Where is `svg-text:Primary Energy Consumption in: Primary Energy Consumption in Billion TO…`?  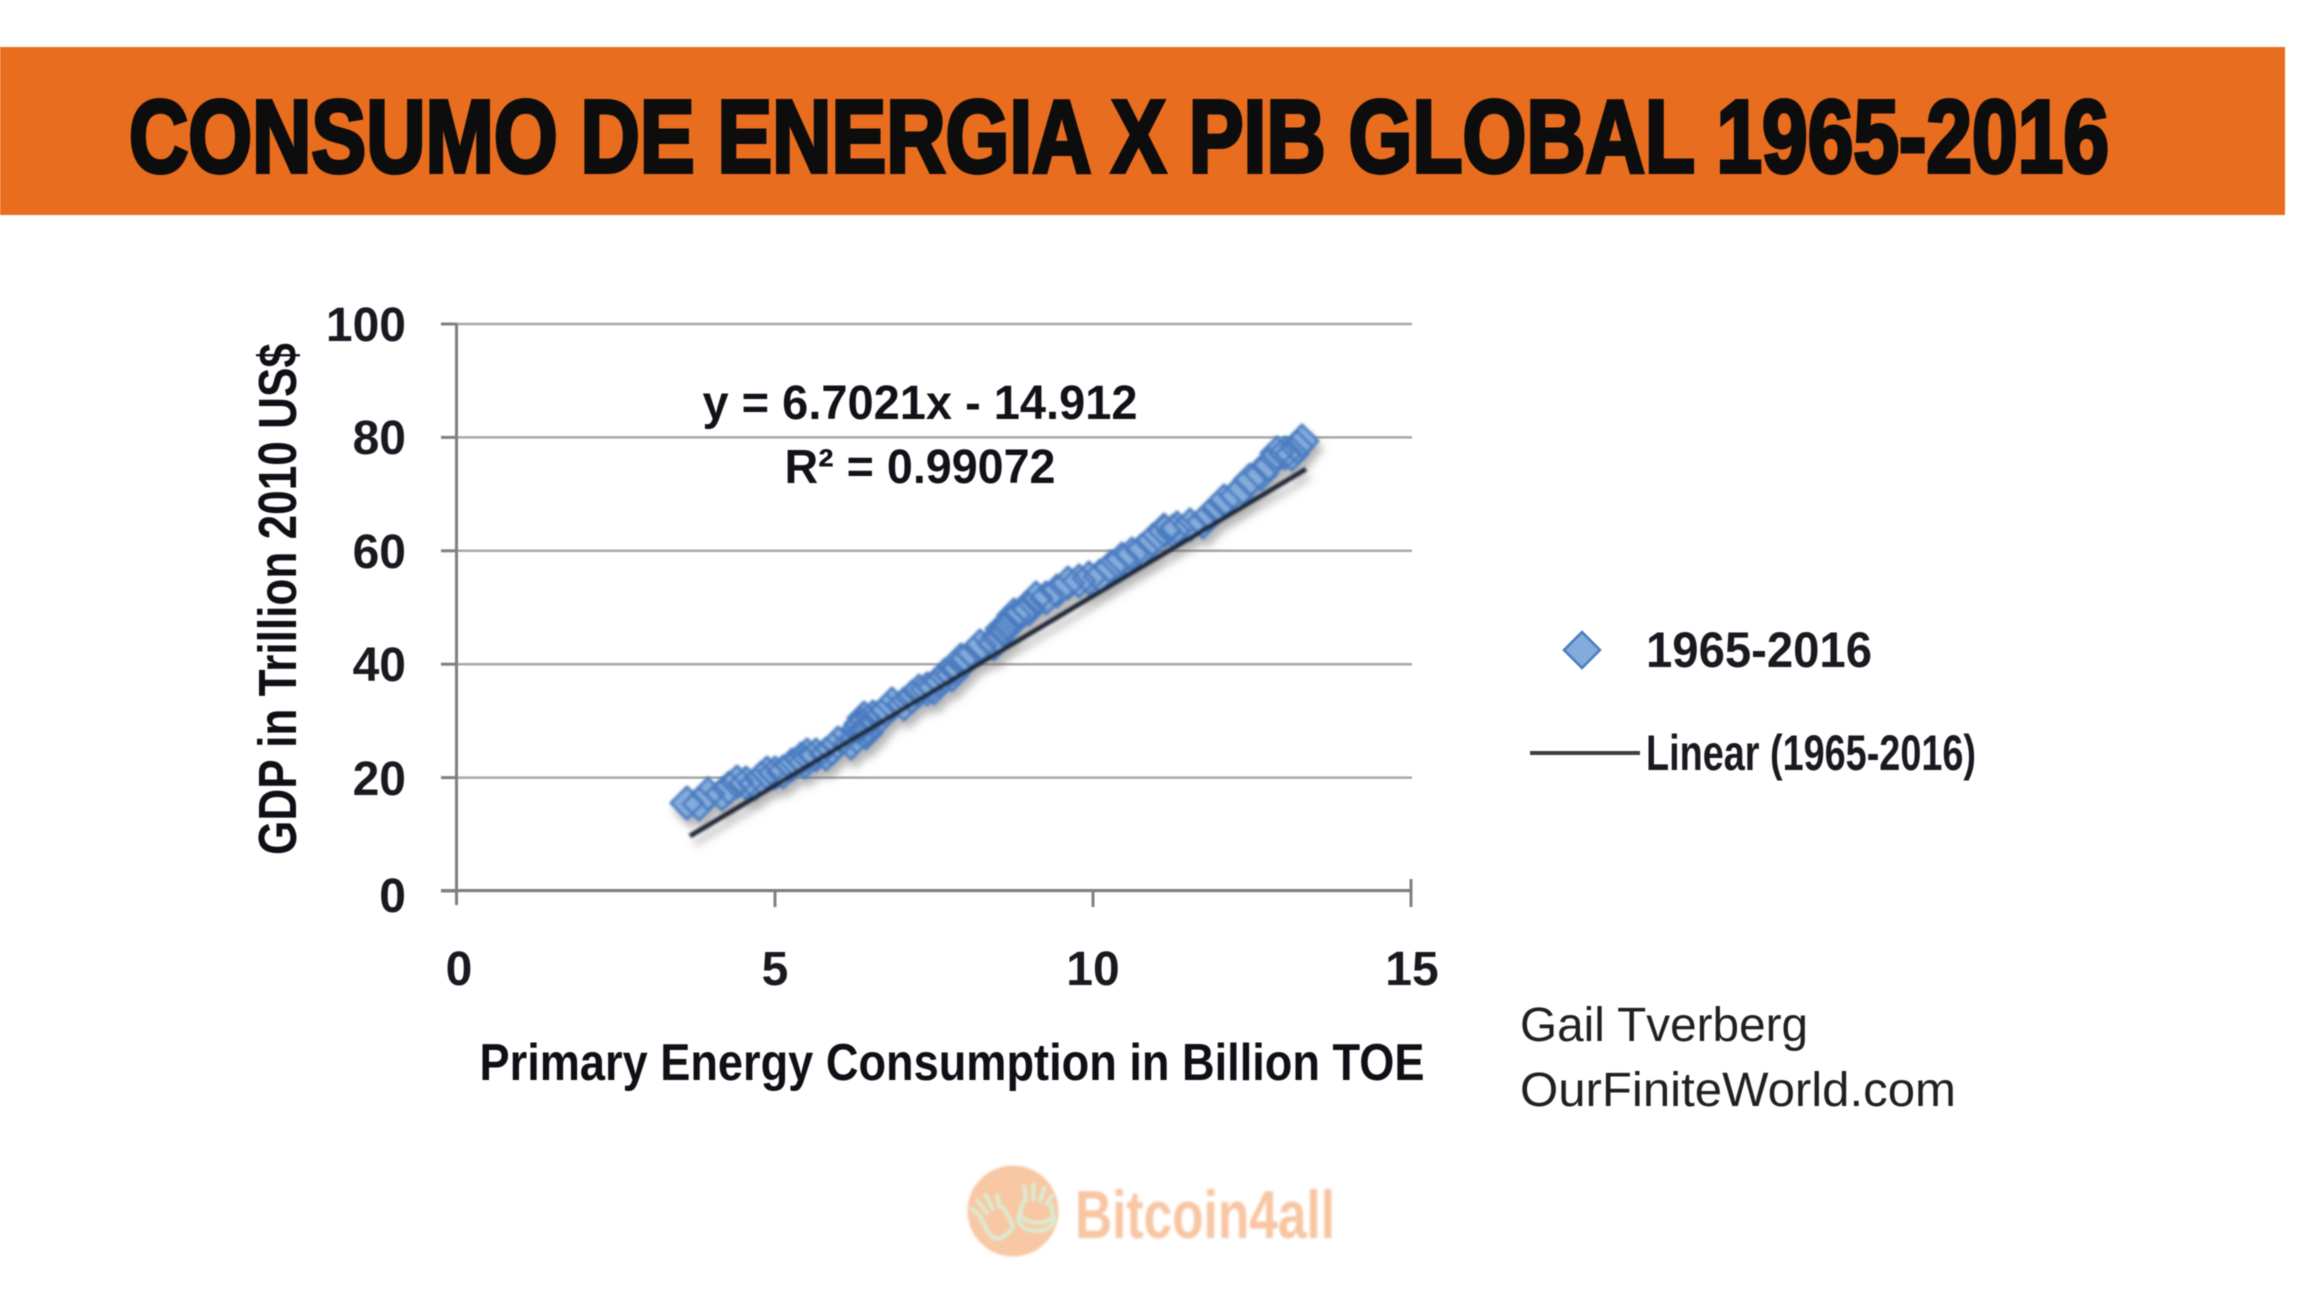 svg-text:Primary Energy Consumption in: Primary Energy Consumption in Billion TO… is located at coordinates (952, 1063).